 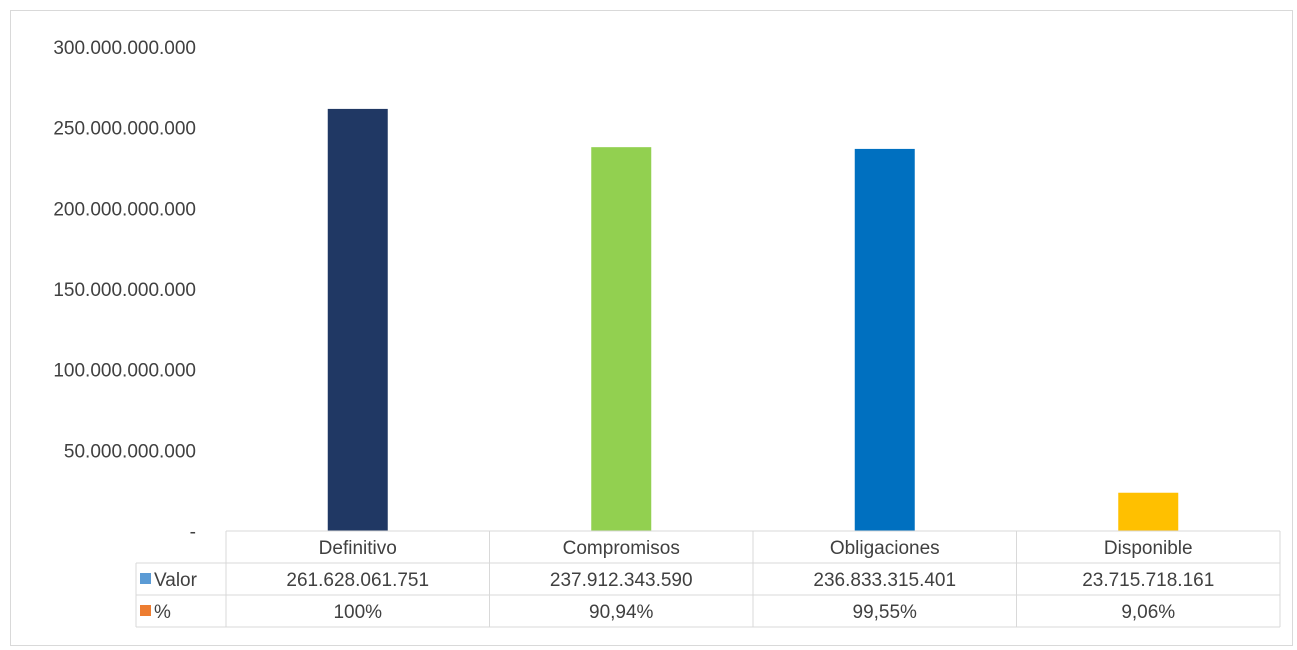 I want to click on bar-definitivo, so click(x=357, y=319).